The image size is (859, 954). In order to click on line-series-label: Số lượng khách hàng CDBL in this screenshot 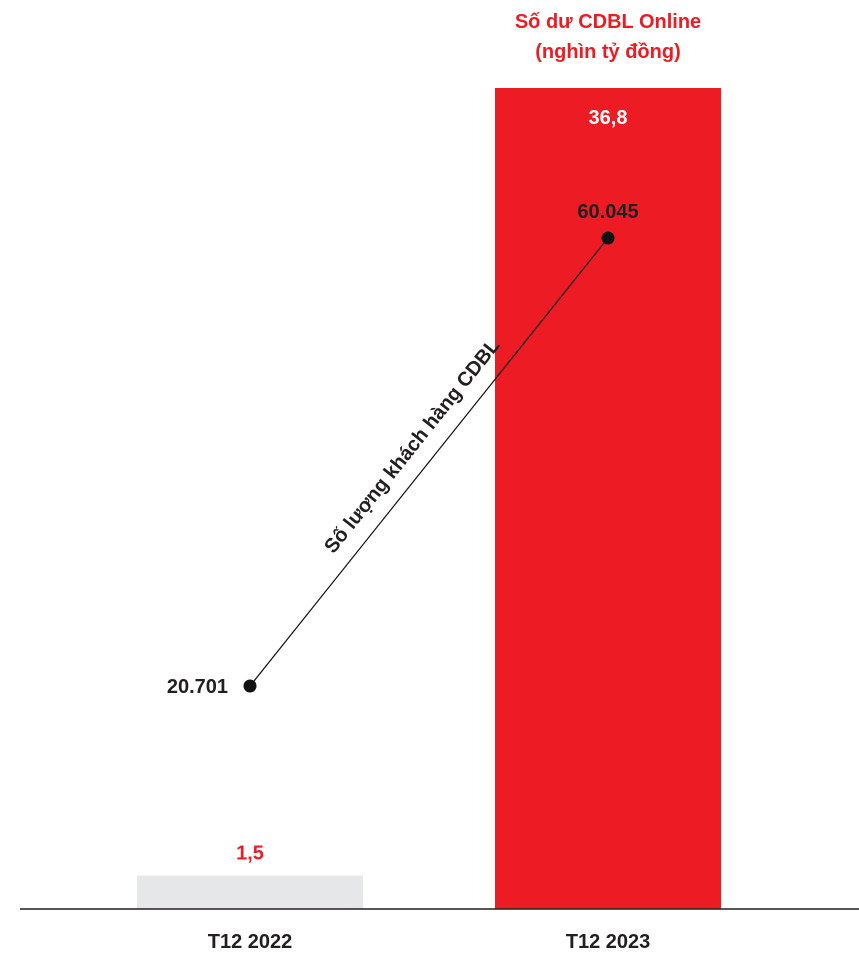, I will do `click(412, 446)`.